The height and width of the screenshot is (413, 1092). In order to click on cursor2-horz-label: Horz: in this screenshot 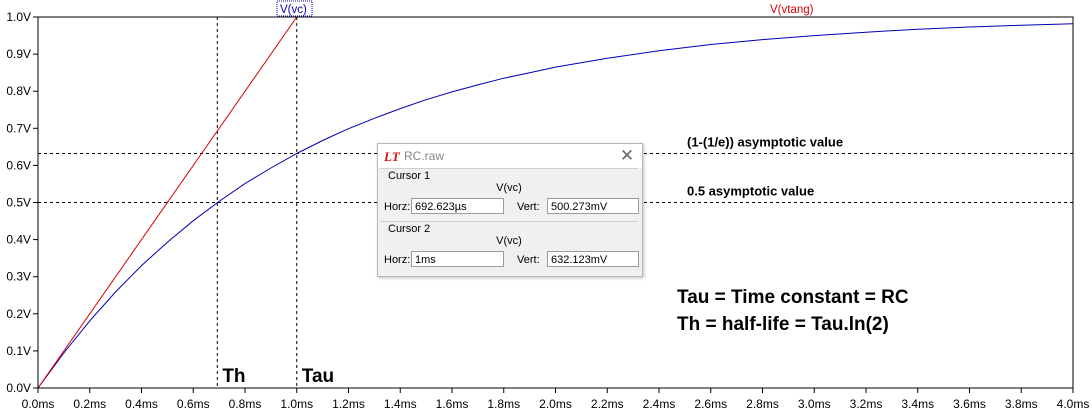, I will do `click(397, 260)`.